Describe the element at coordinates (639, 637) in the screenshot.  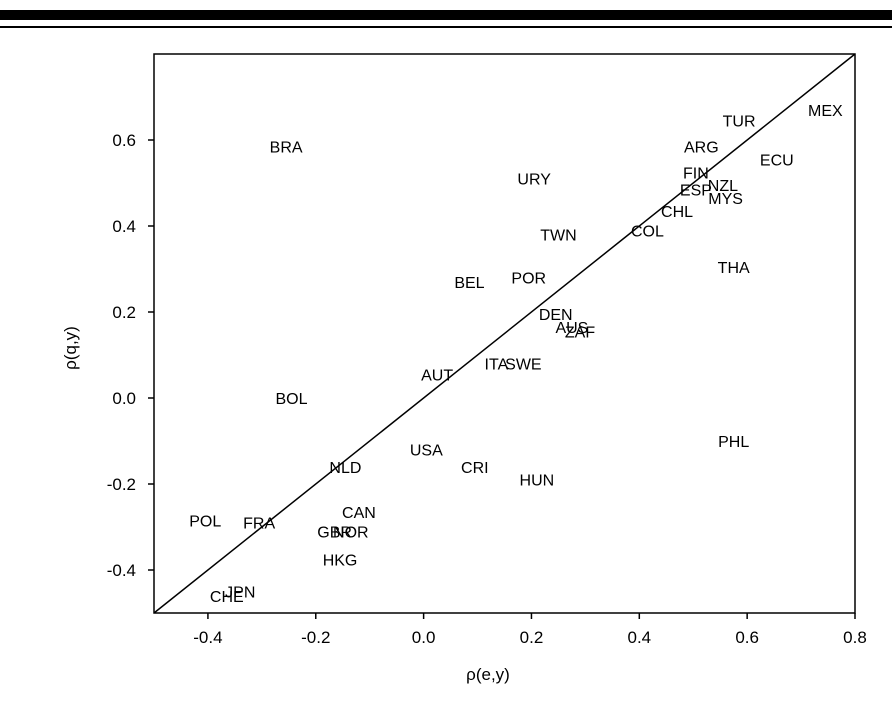
I see `x-tick-label: 0.4` at that location.